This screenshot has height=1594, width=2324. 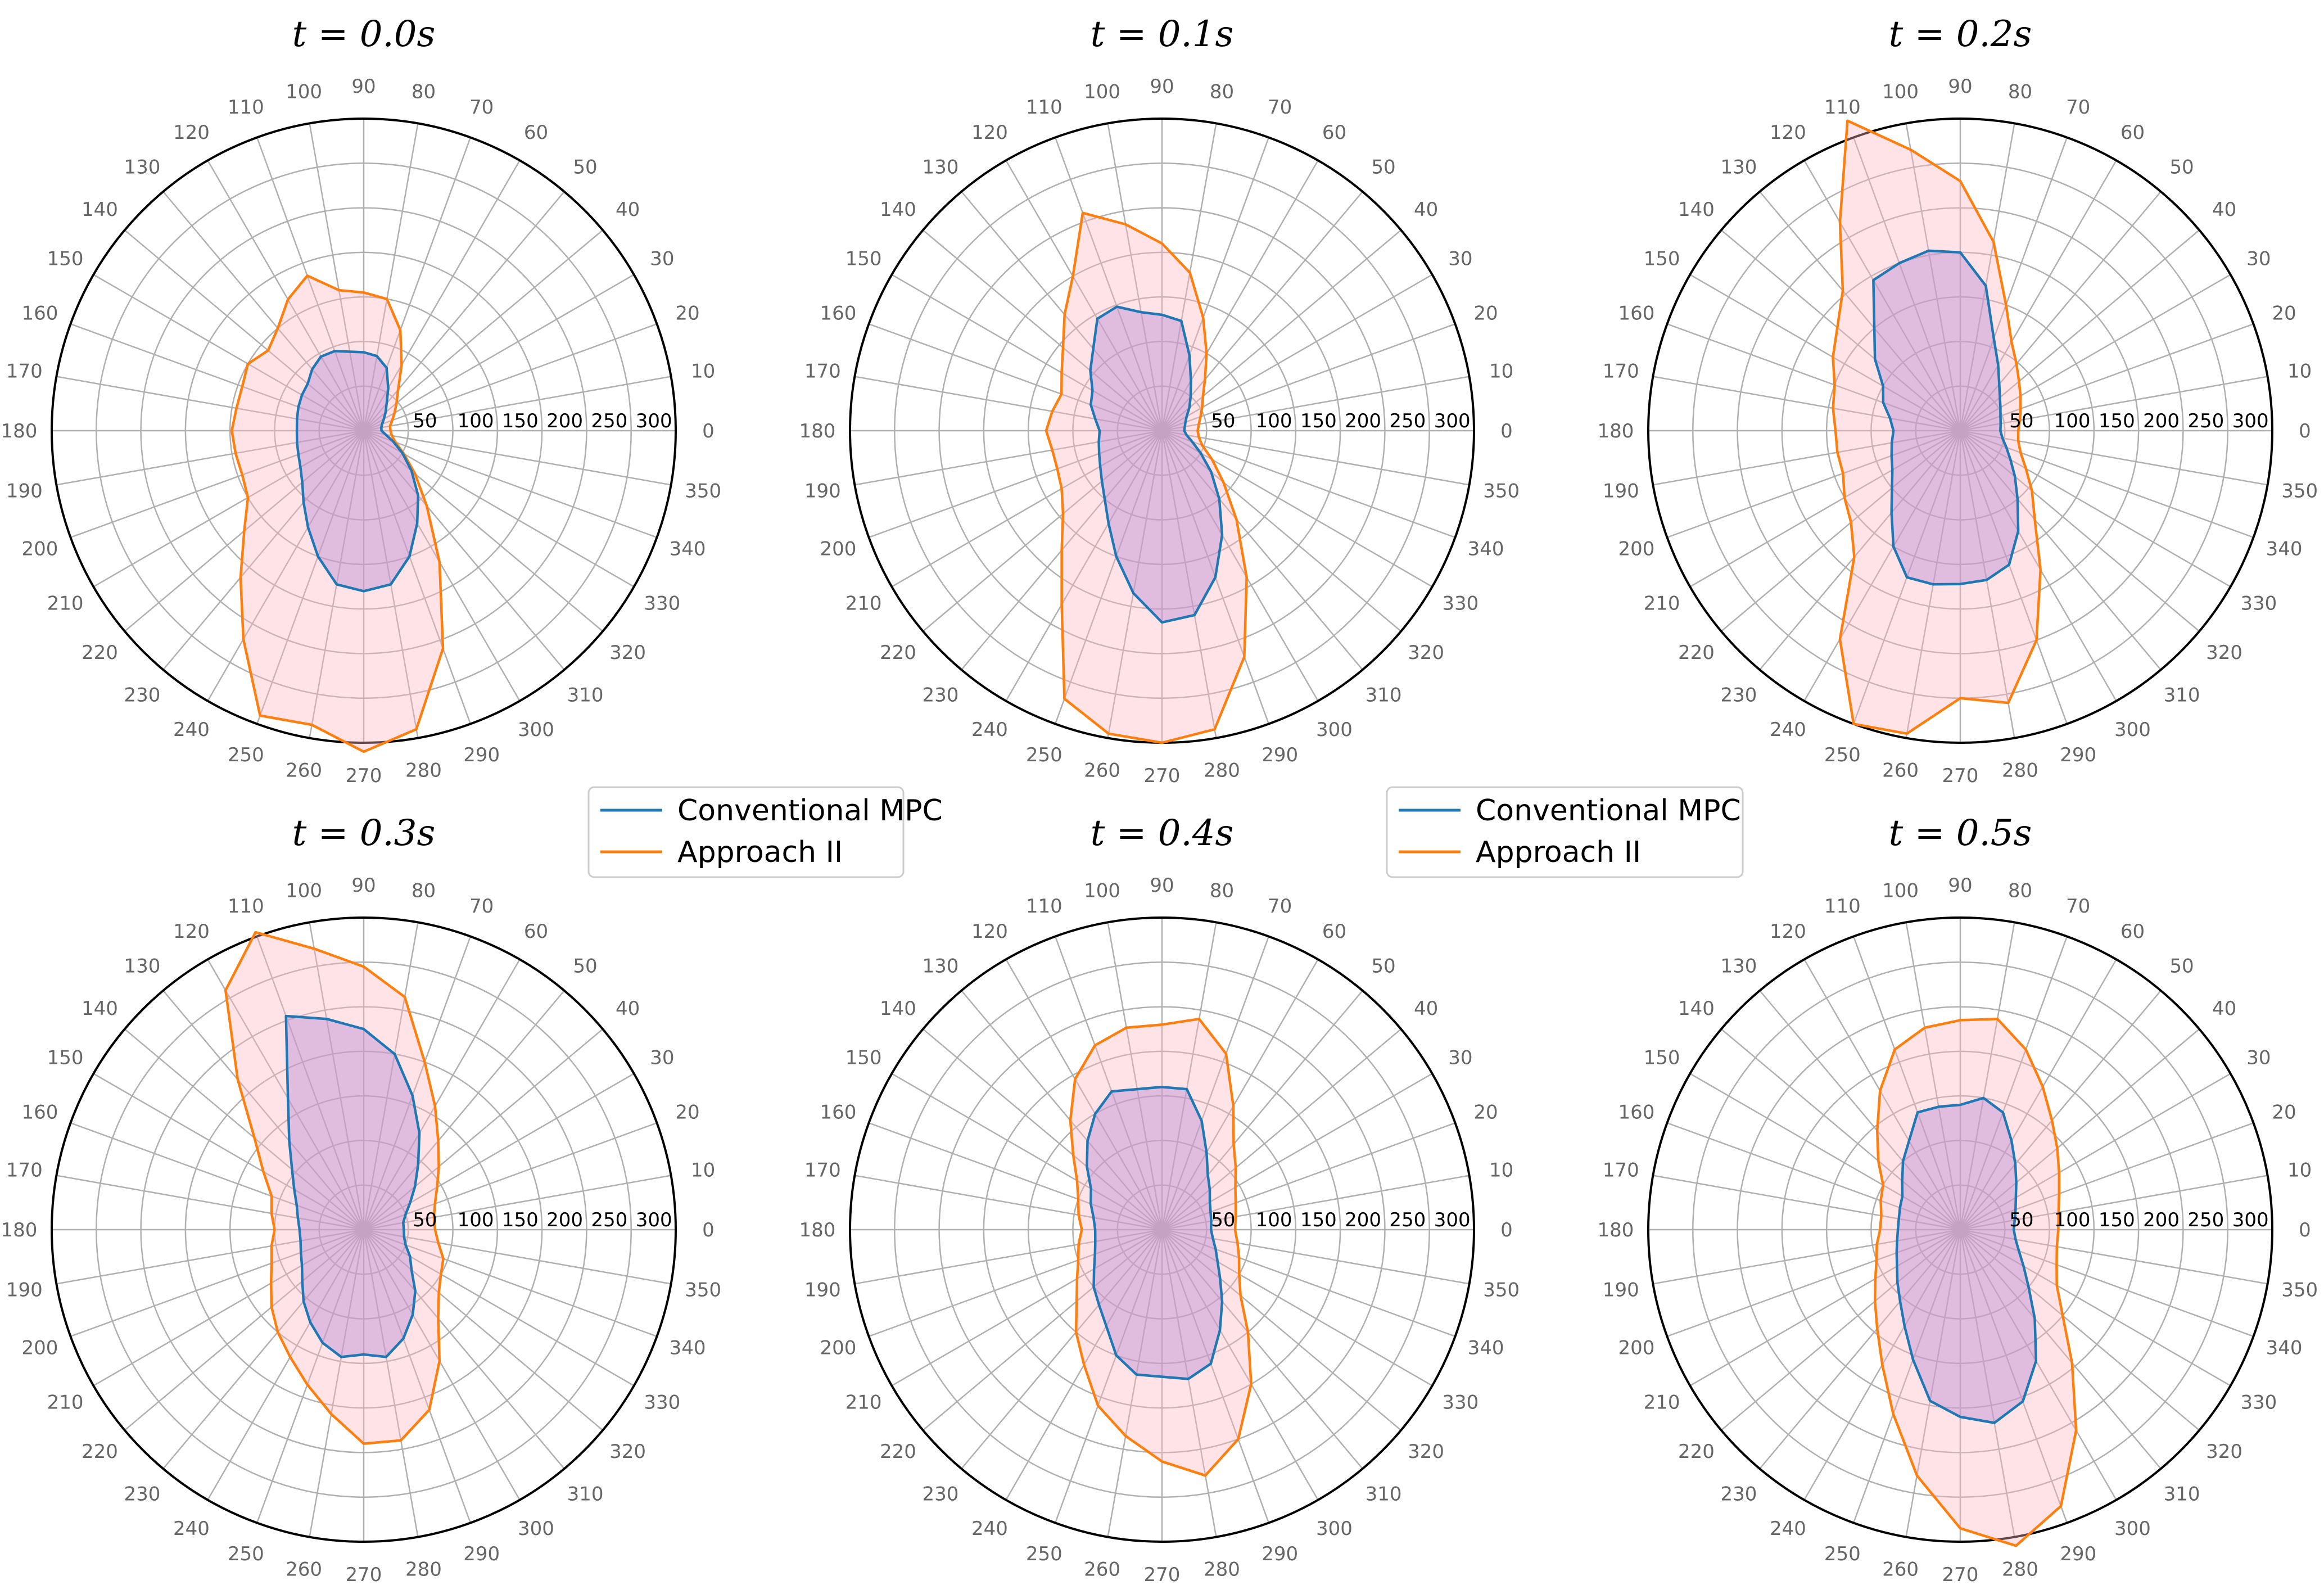 I want to click on angle-tick-label: 320, so click(x=2224, y=1452).